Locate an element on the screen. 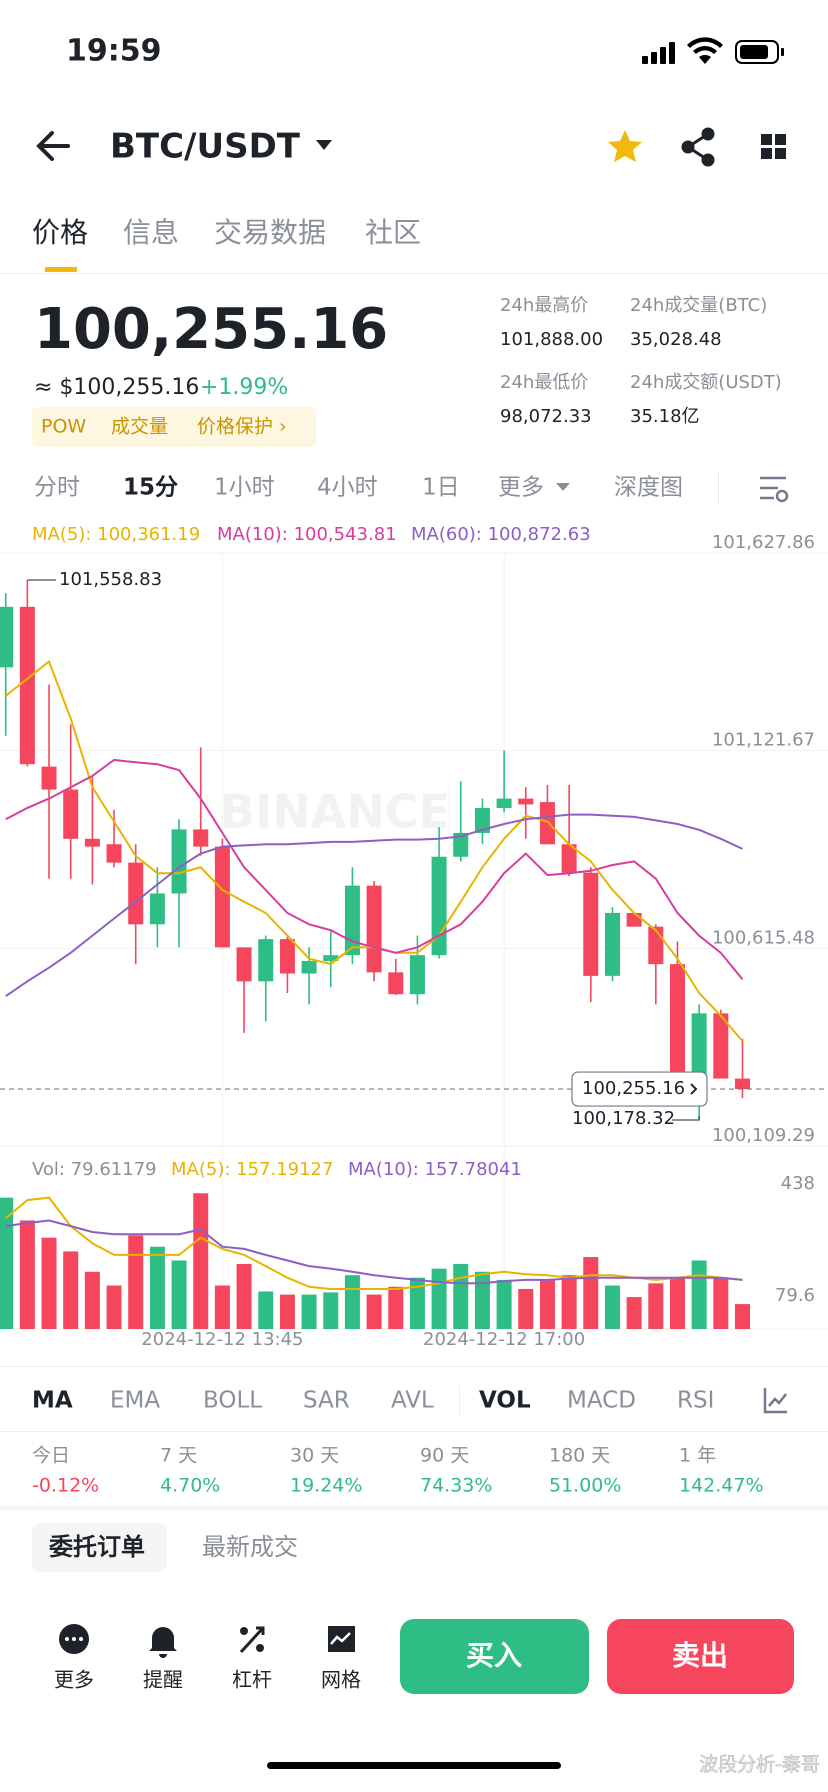 This screenshot has width=828, height=1792. stat-value: 35.18亿 is located at coordinates (665, 416).